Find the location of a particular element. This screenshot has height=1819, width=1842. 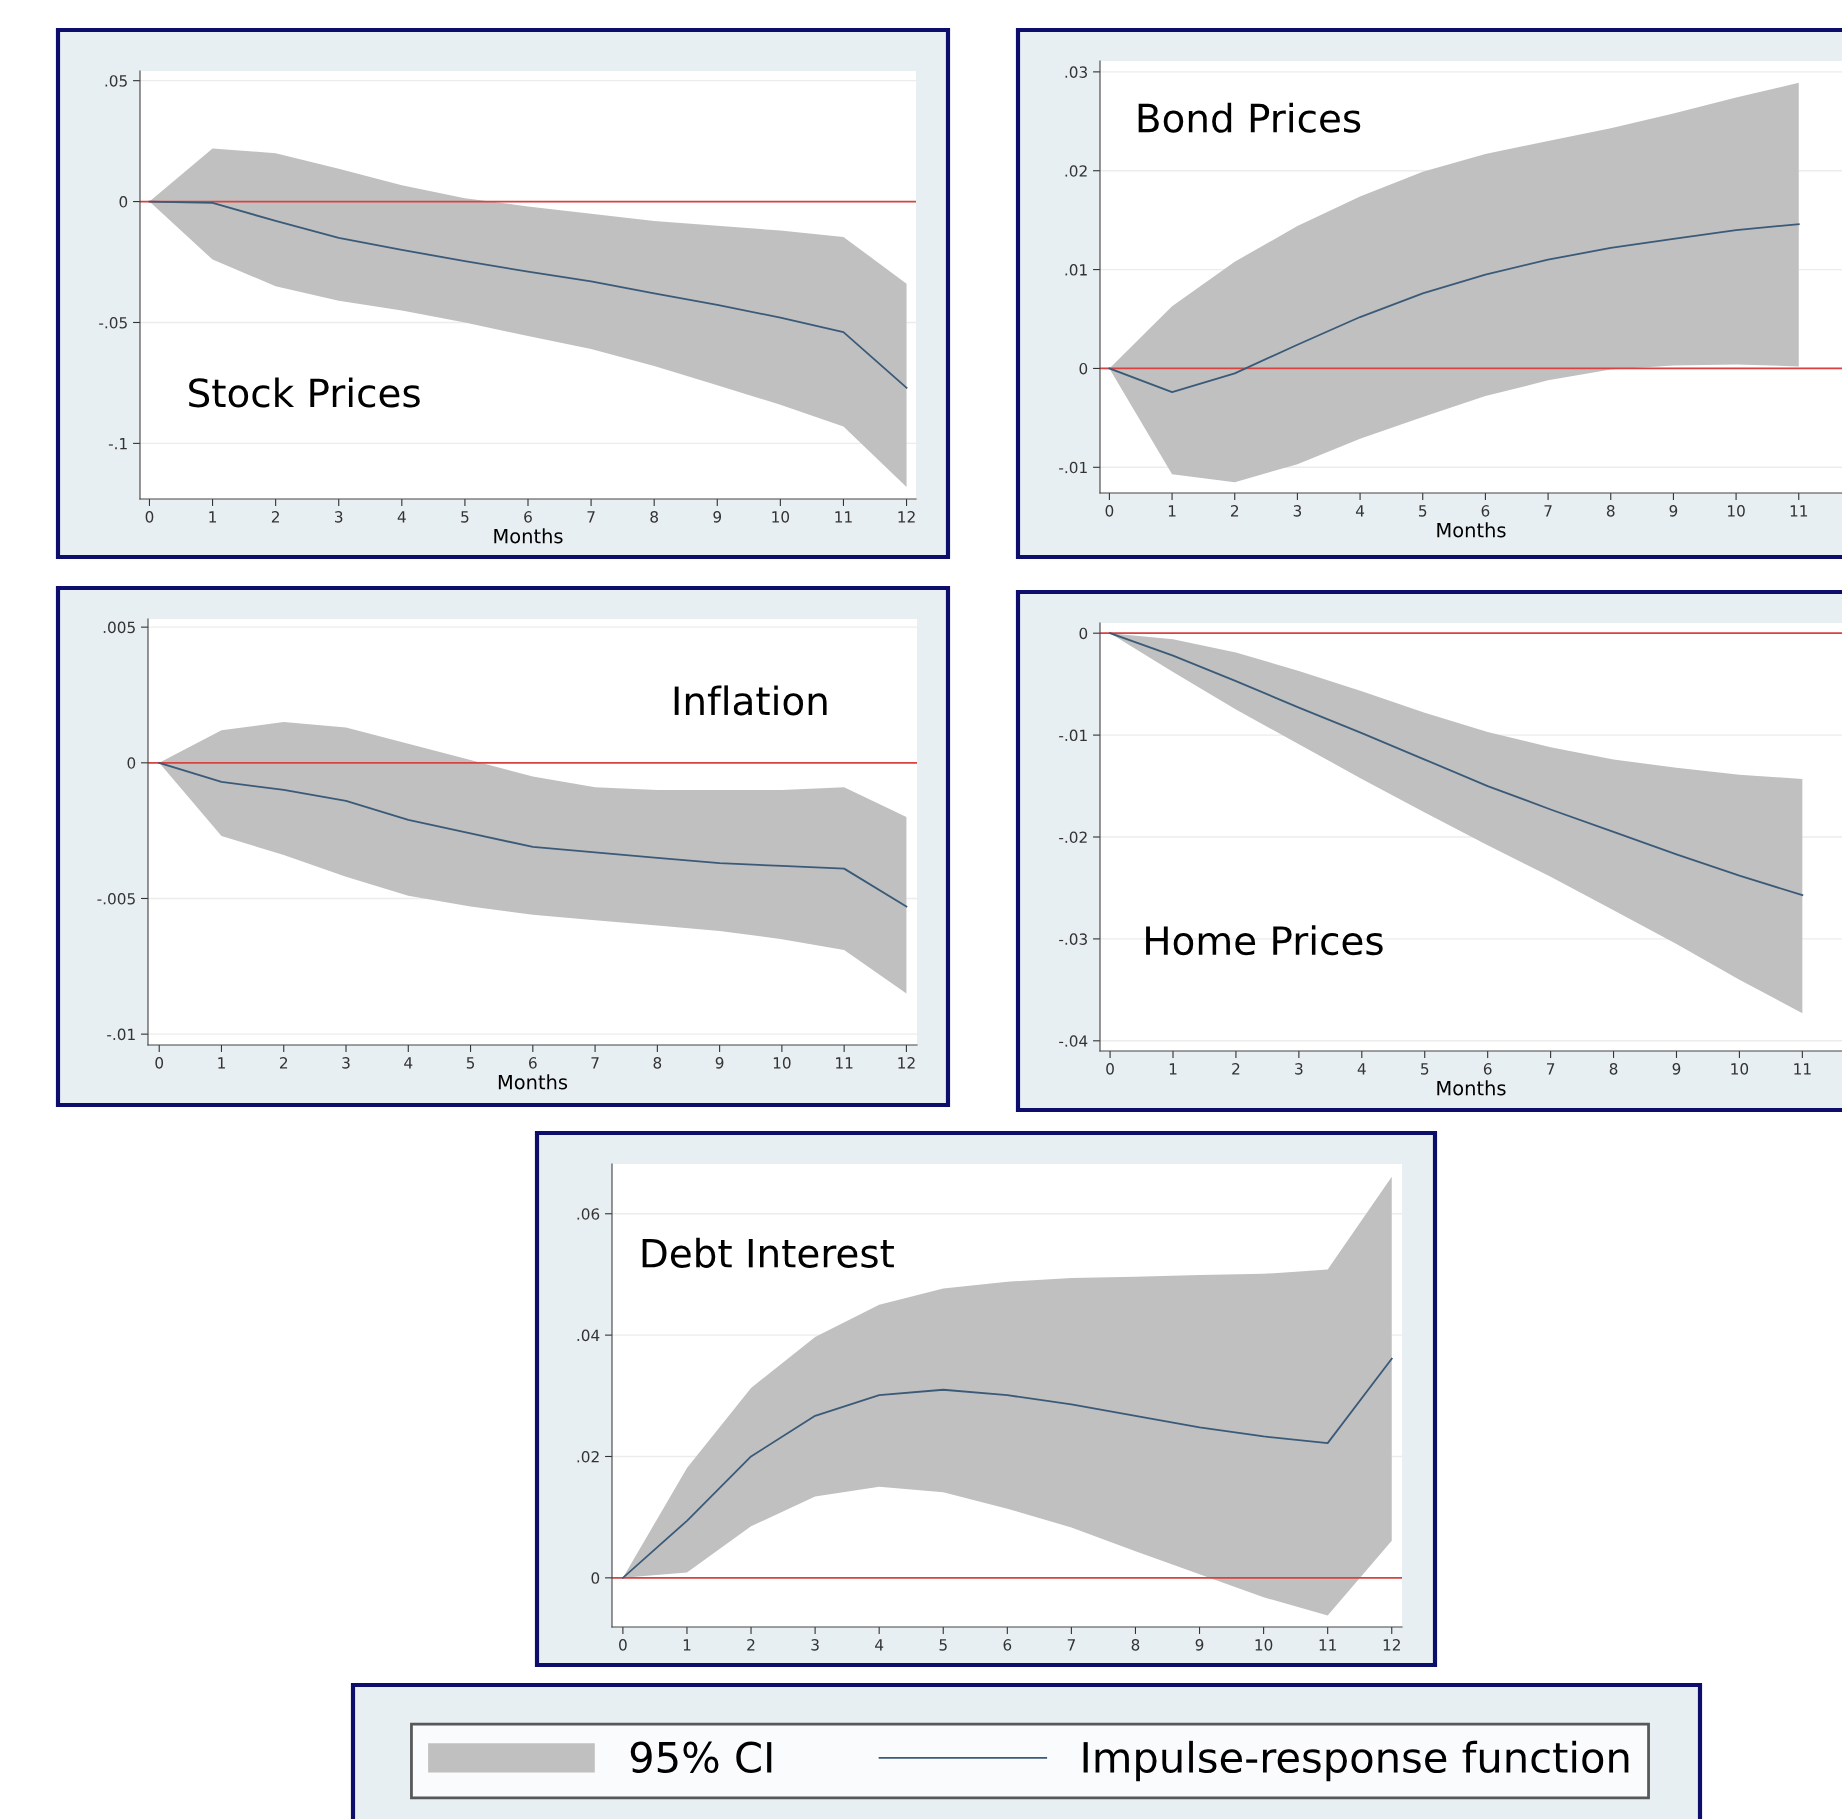

y-tick-label: .005 is located at coordinates (119, 627).